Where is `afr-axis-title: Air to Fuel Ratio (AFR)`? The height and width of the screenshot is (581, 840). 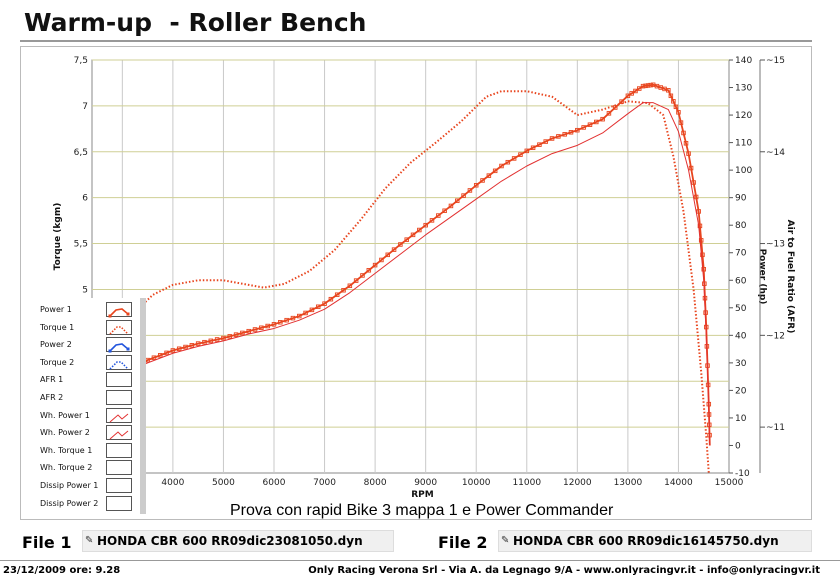 afr-axis-title: Air to Fuel Ratio (AFR) is located at coordinates (790, 277).